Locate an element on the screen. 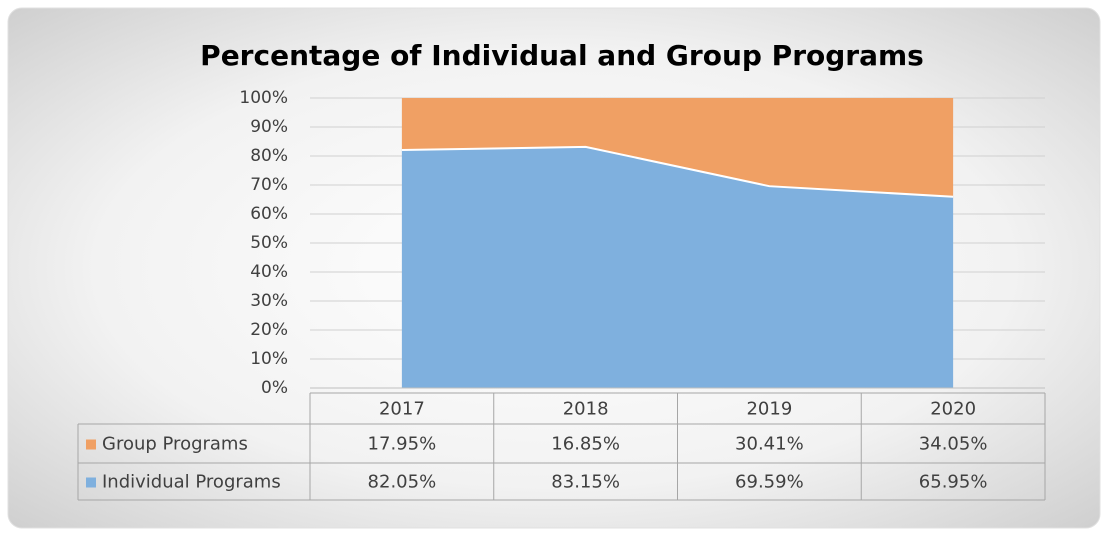 The image size is (1105, 533). area is located at coordinates (677, 147).